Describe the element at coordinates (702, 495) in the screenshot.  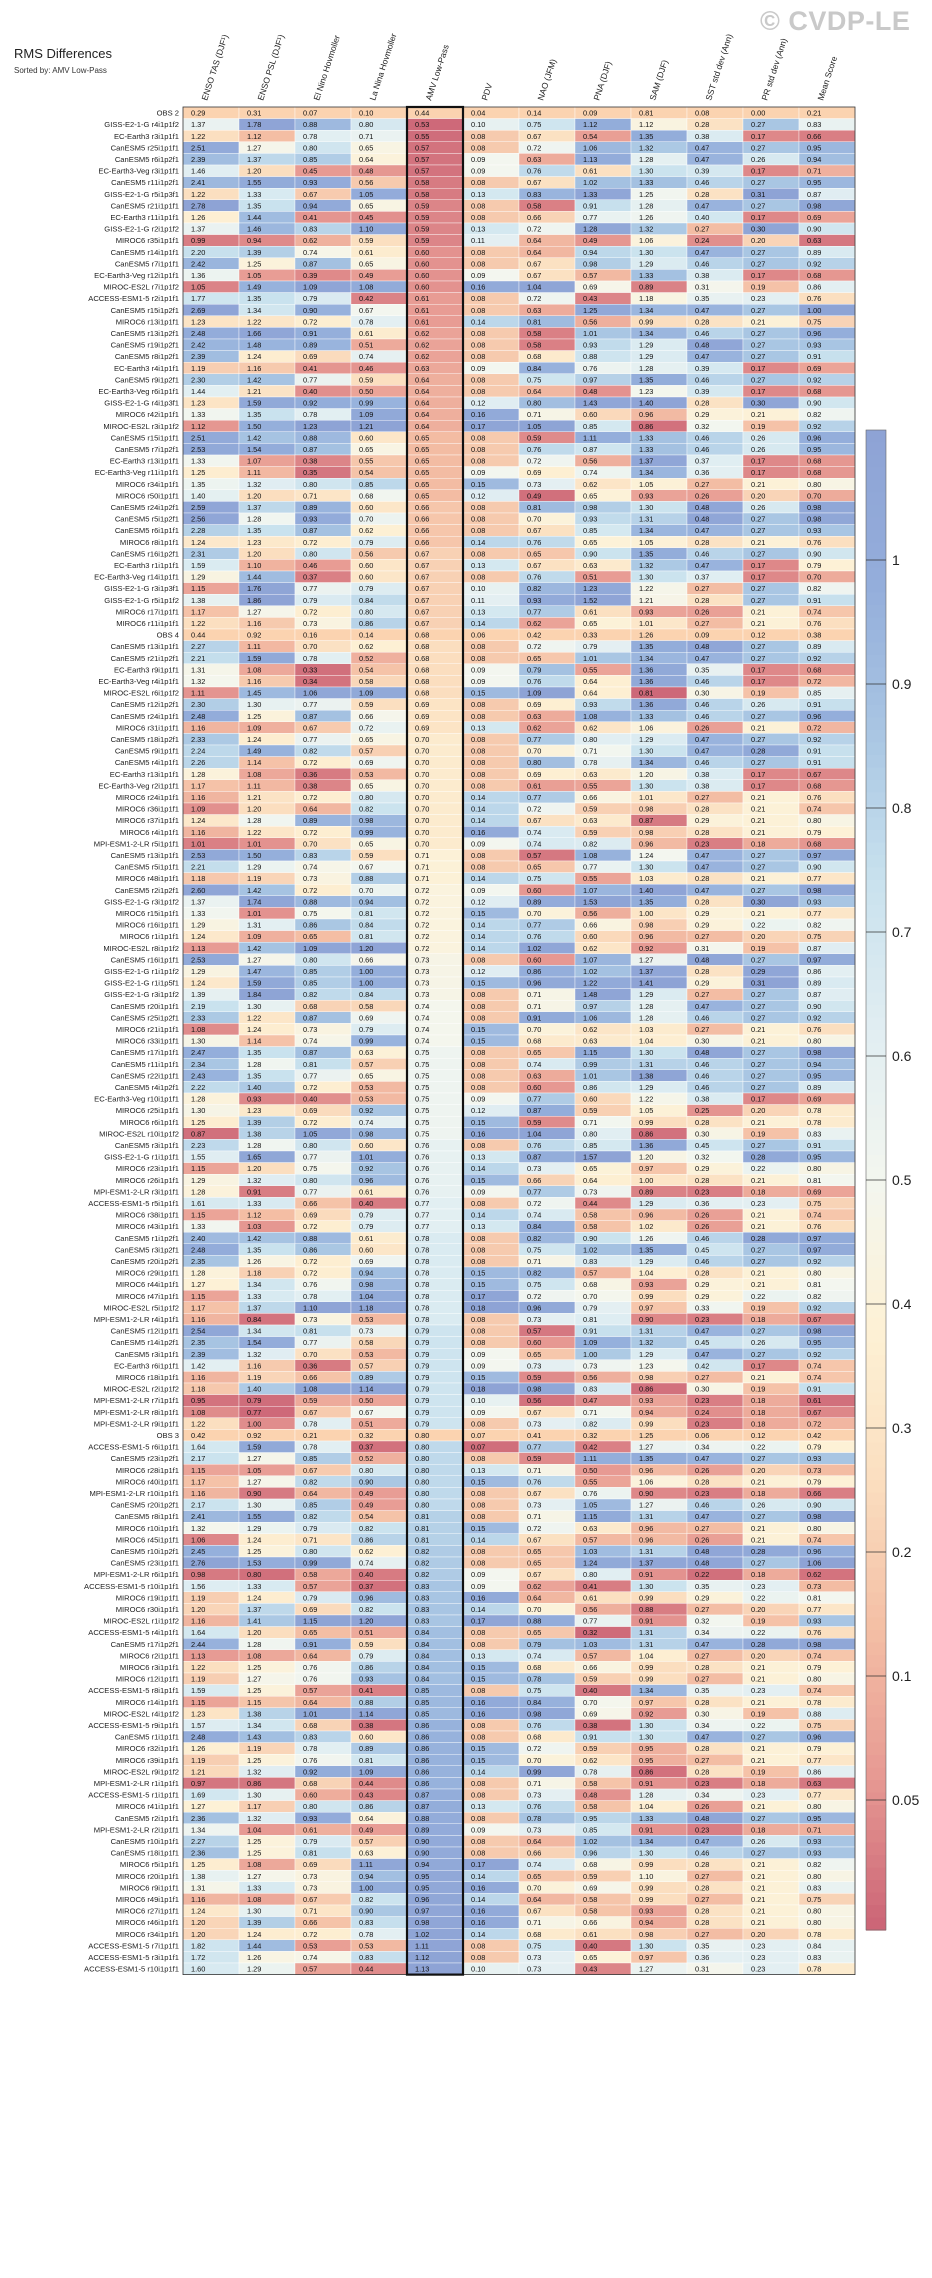
I see `cell-value: 0.26` at that location.